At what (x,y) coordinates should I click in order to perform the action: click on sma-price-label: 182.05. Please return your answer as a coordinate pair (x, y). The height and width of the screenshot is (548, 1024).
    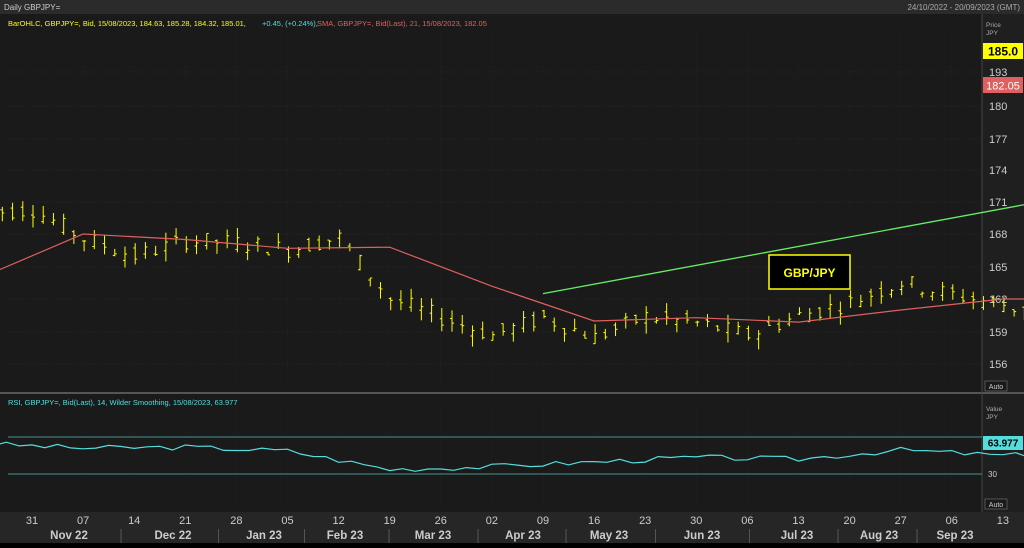
    Looking at the image, I should click on (1003, 87).